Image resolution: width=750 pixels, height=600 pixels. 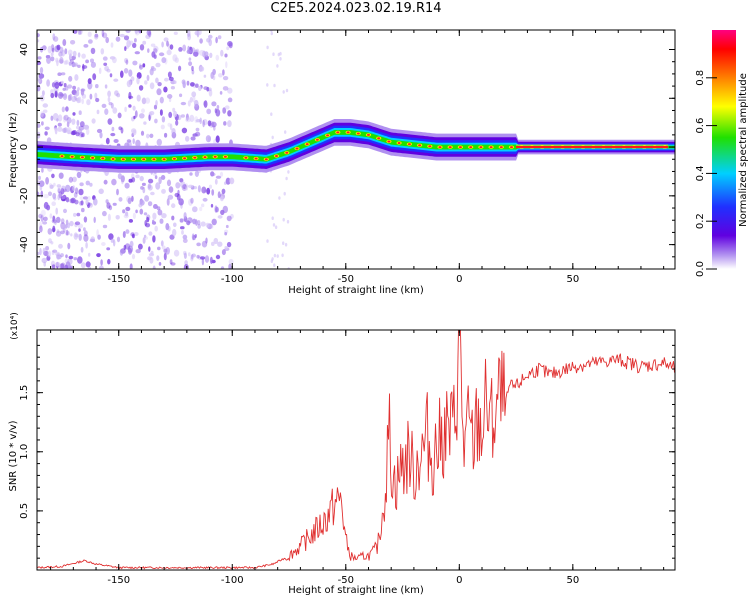 What do you see at coordinates (700, 221) in the screenshot?
I see `colorbar-tick-label: 0.2` at bounding box center [700, 221].